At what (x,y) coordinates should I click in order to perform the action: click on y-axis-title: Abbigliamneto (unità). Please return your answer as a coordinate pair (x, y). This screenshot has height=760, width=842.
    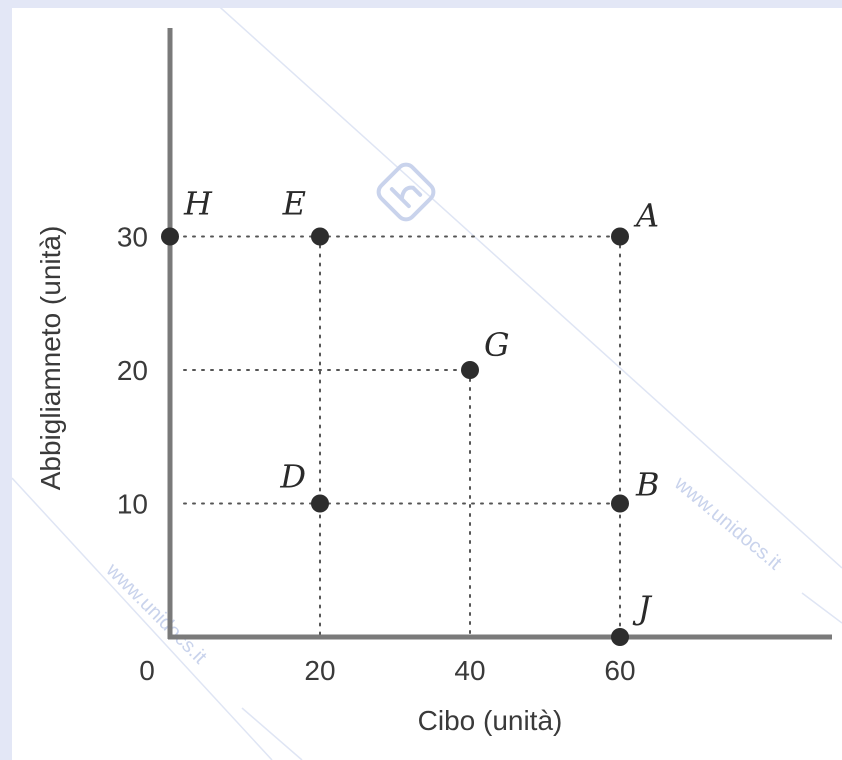
    Looking at the image, I should click on (50, 358).